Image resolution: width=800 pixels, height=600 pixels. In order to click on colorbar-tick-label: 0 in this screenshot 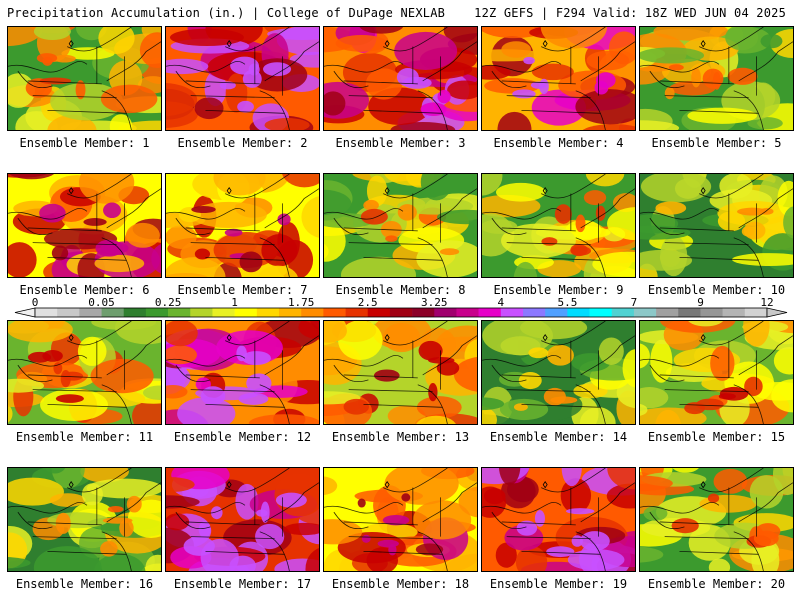, I will do `click(35, 302)`.